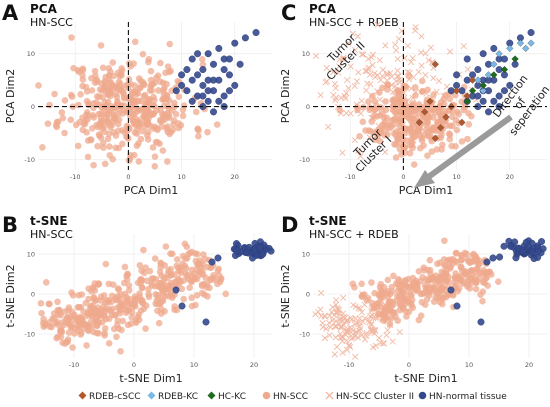  I want to click on panel-a-title: PCA, so click(43, 9).